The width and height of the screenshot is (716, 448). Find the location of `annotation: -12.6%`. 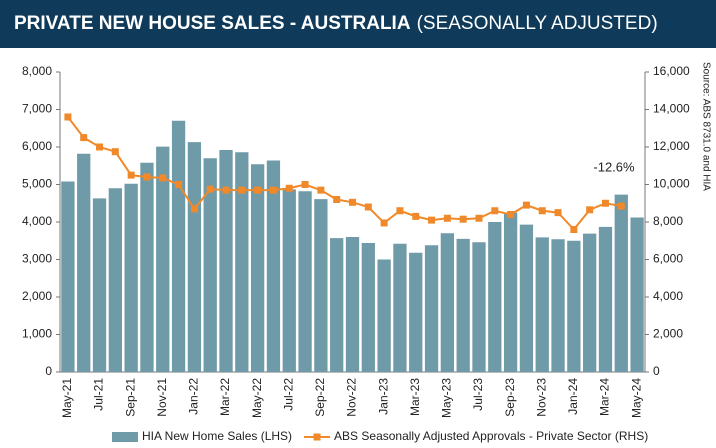

annotation: -12.6% is located at coordinates (614, 166).